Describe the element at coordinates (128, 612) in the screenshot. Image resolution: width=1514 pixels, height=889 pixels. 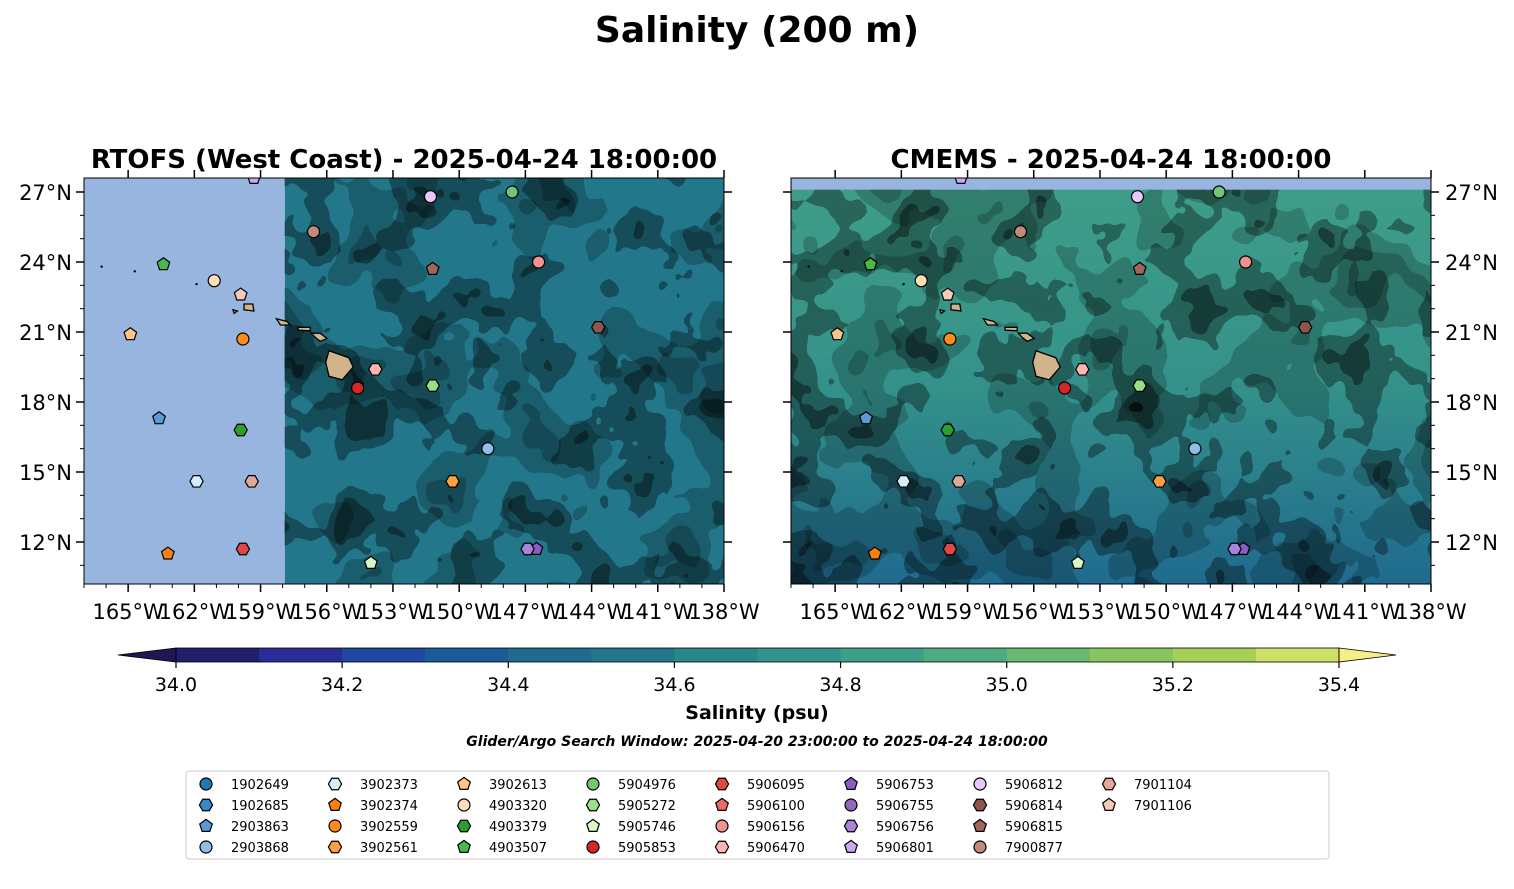
I see `x-tick-label: 165°W` at that location.